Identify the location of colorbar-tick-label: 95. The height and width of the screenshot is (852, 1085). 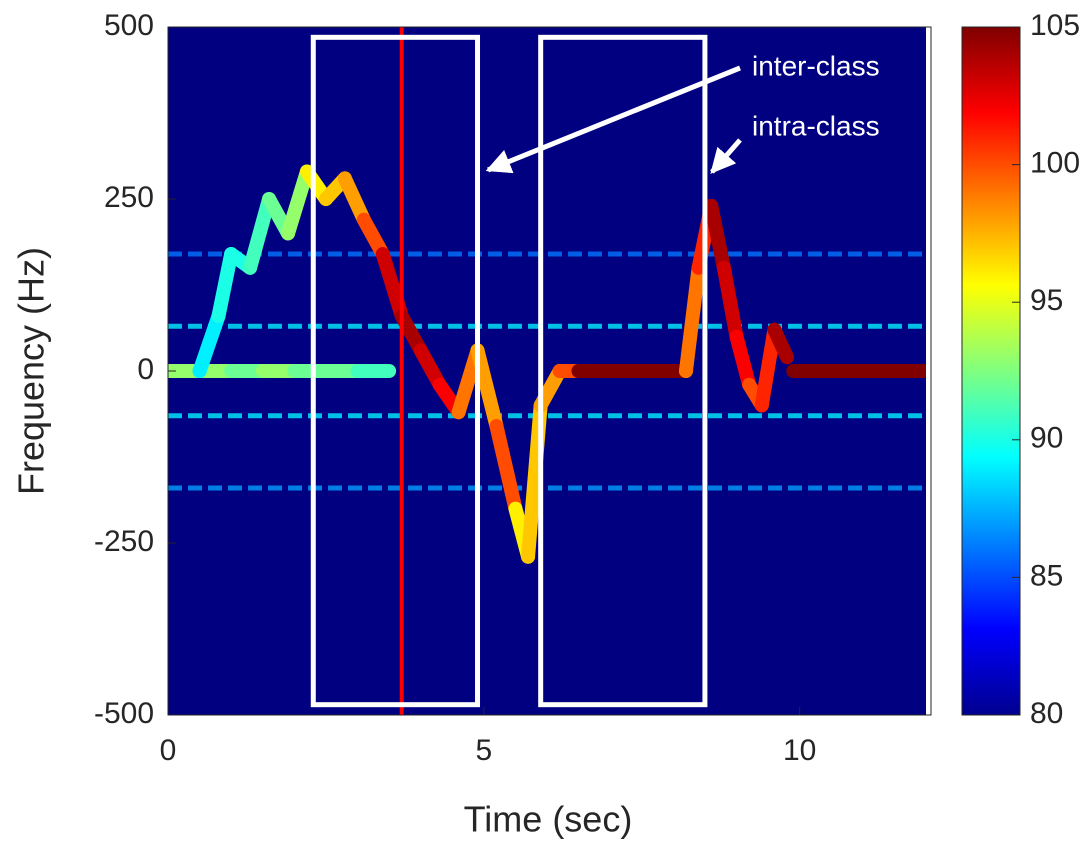
(1046, 300).